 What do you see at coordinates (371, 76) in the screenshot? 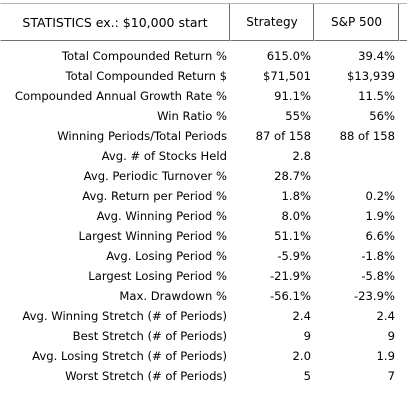
I see `sp500-value: $13,939` at bounding box center [371, 76].